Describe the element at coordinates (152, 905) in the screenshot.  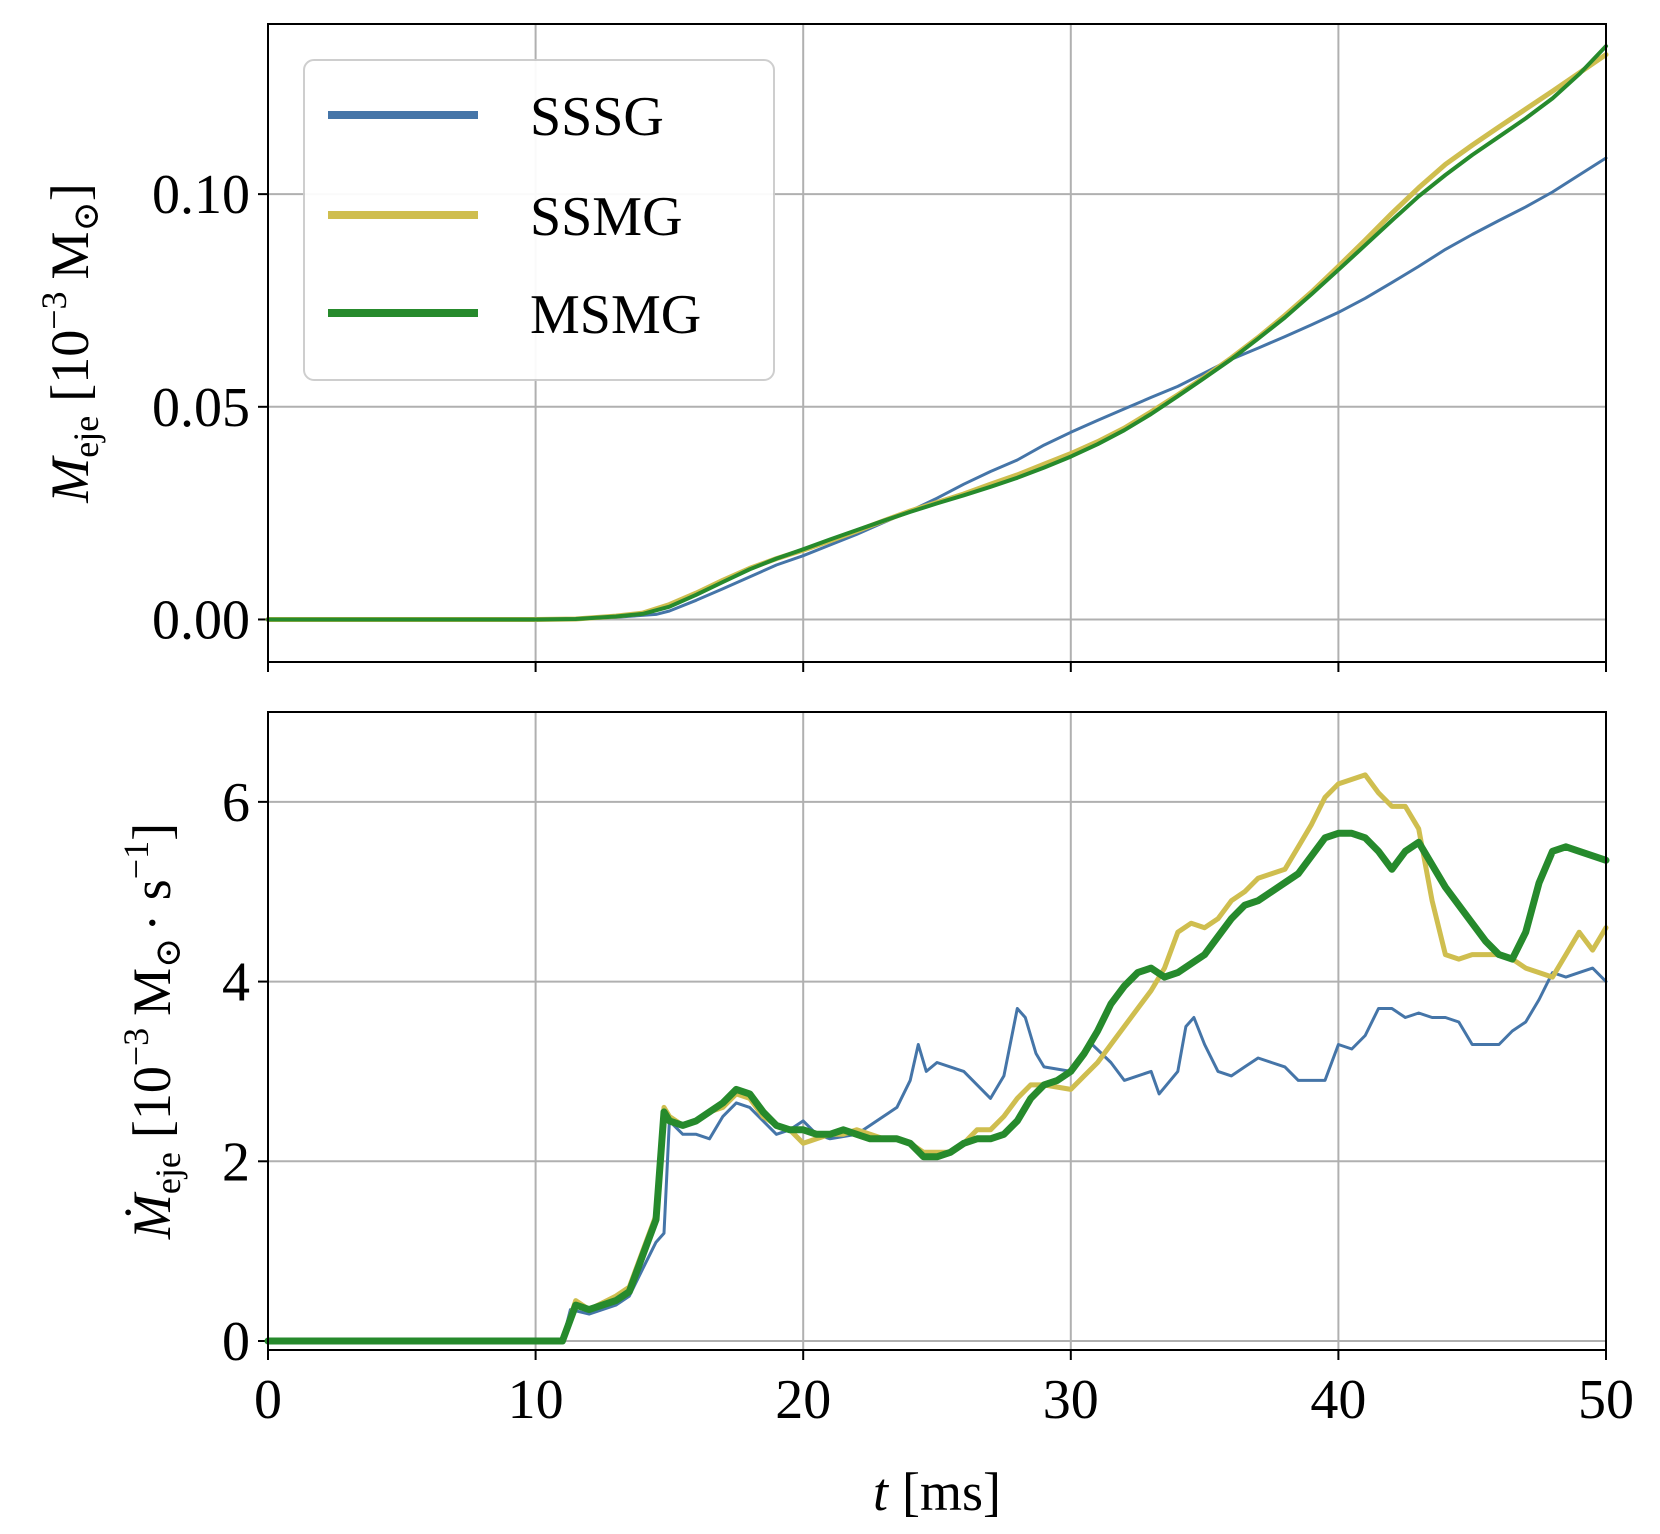
I see `ylabel-bottom-unit-mid: · s` at that location.